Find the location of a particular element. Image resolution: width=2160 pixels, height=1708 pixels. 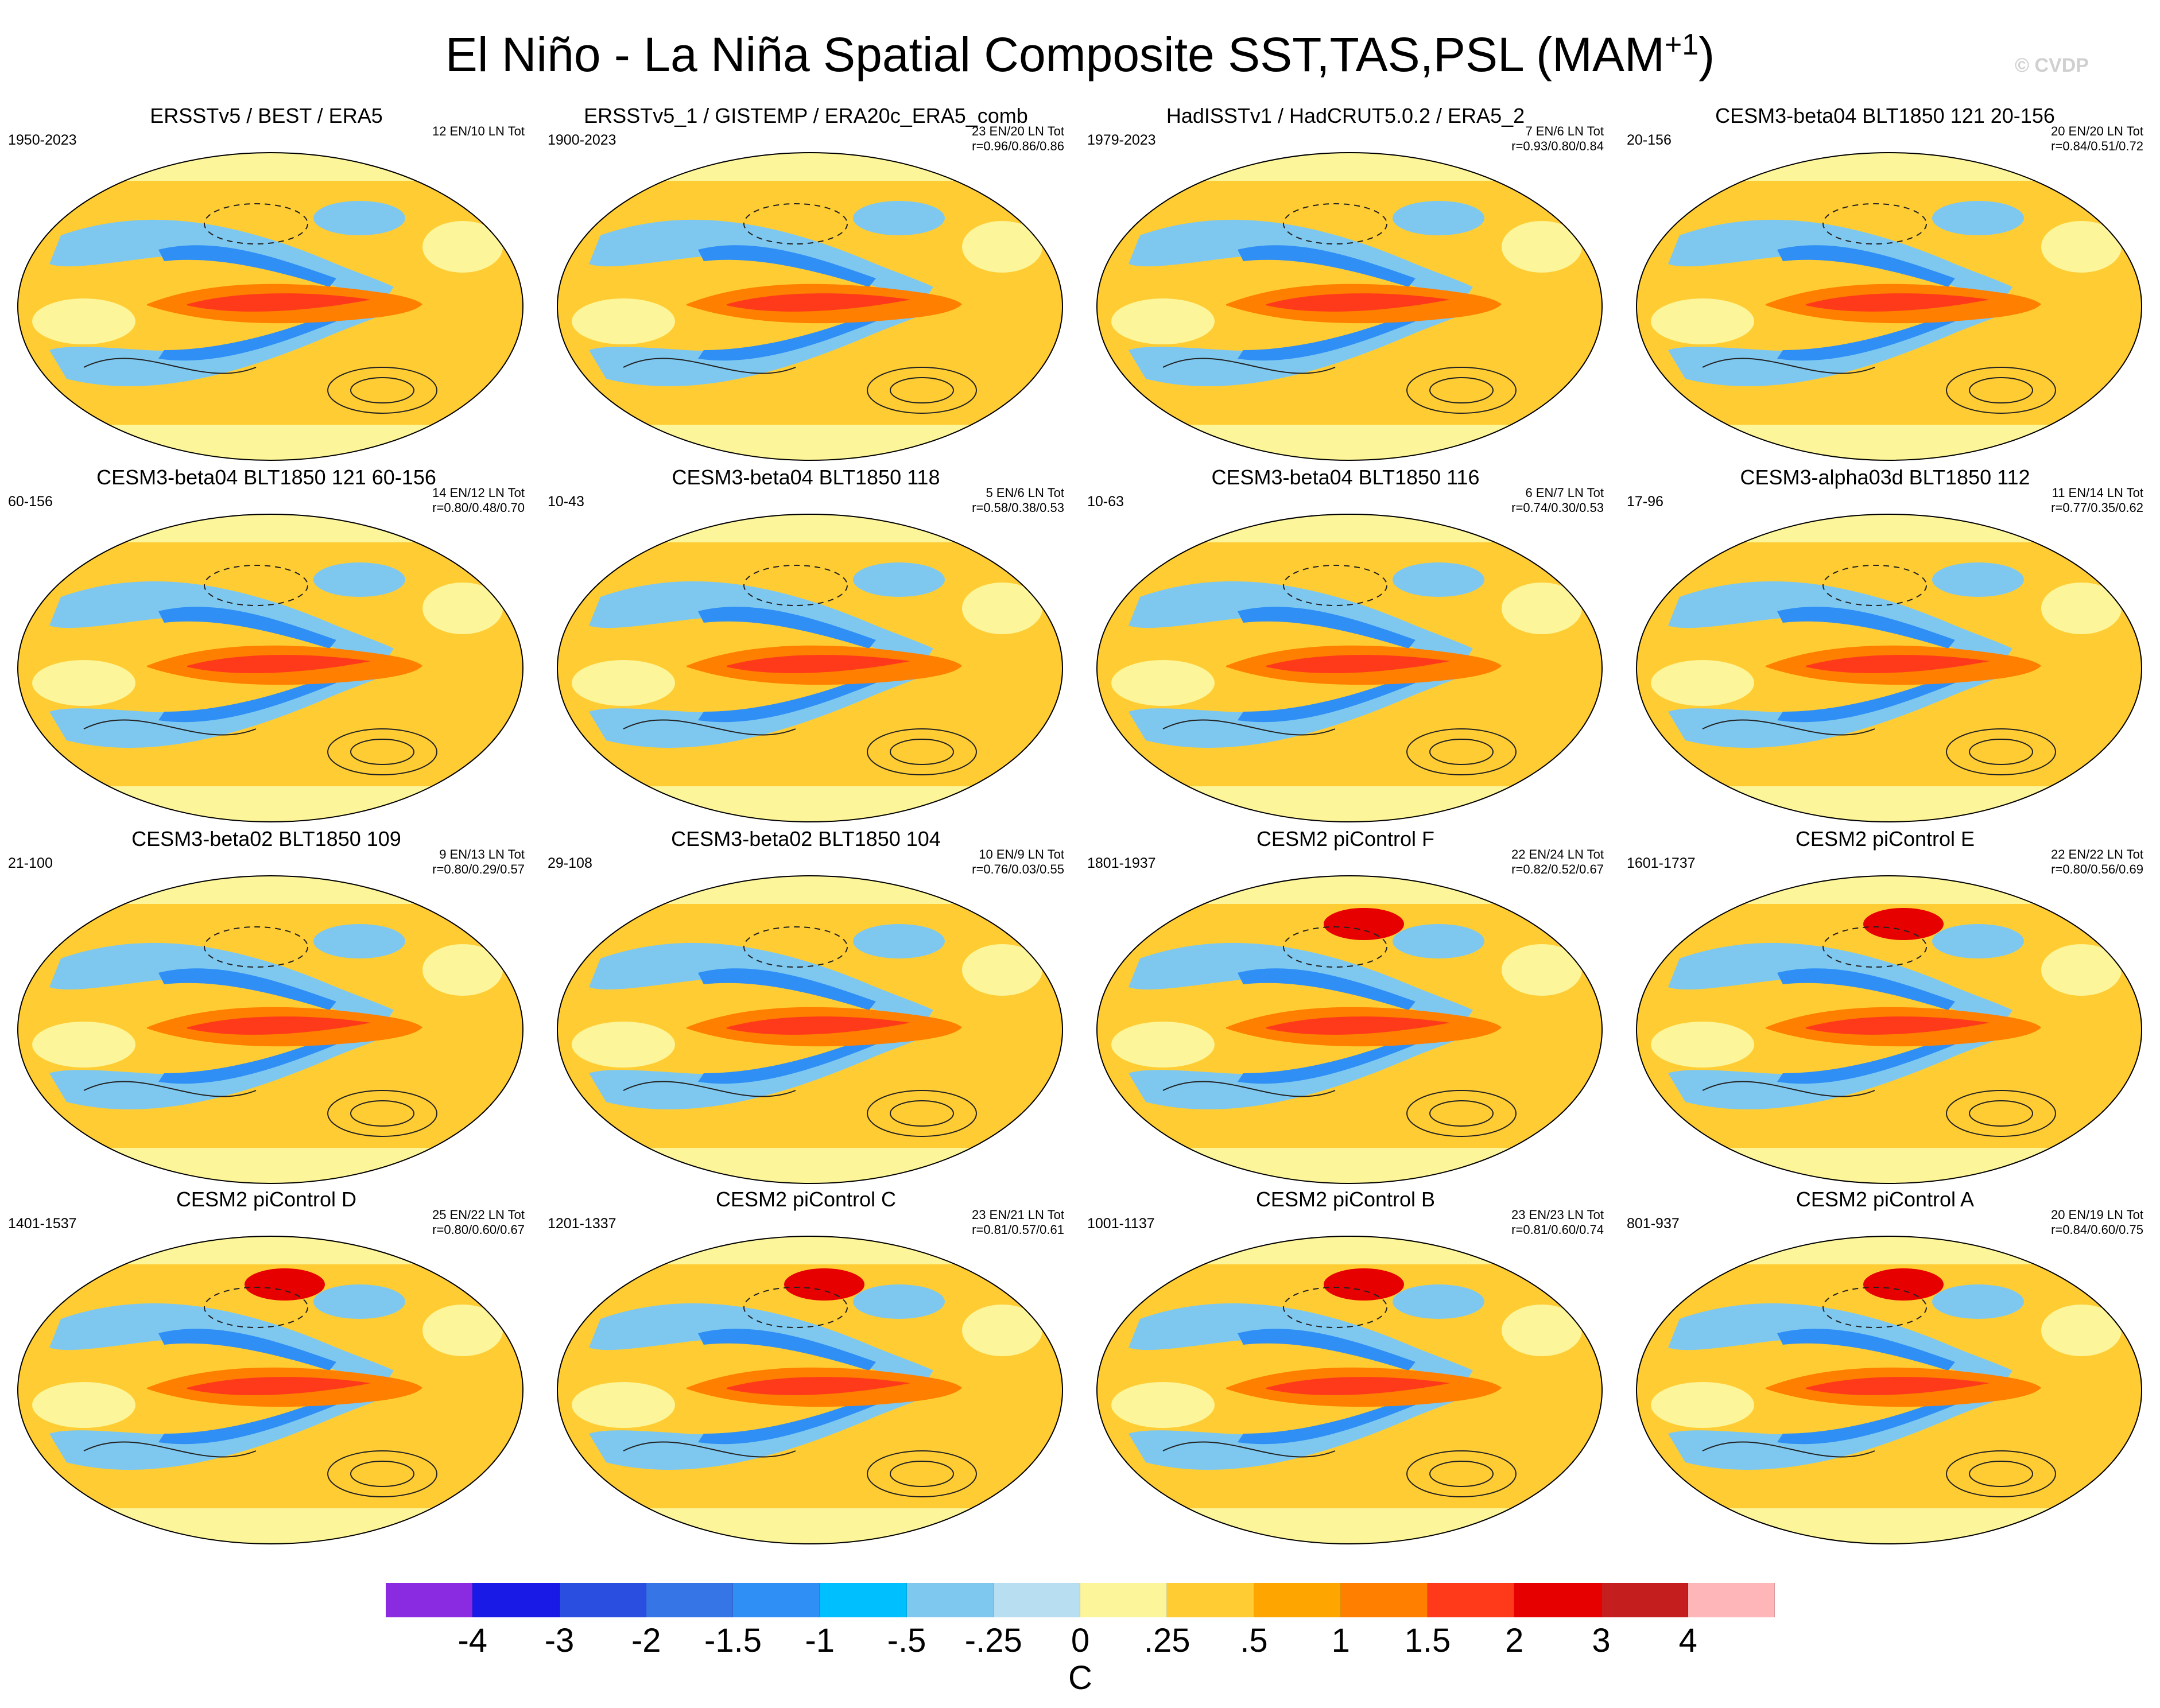

panel-title: HadISSTv1 / HadCRUT5.0.2 / ERA5_2 is located at coordinates (1345, 115).